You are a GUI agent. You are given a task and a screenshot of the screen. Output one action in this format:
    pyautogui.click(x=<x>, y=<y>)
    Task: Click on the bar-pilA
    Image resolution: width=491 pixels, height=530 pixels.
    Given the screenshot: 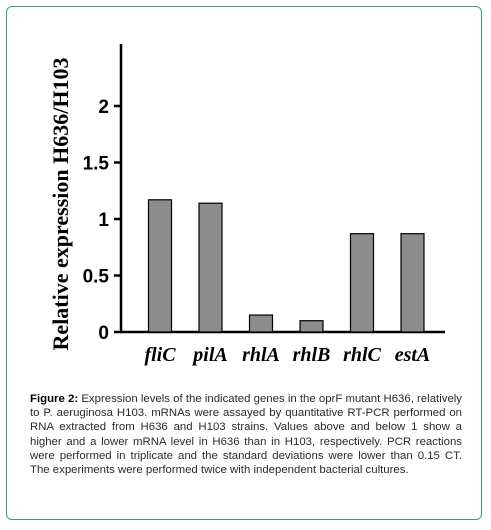 What is the action you would take?
    pyautogui.click(x=210, y=267)
    